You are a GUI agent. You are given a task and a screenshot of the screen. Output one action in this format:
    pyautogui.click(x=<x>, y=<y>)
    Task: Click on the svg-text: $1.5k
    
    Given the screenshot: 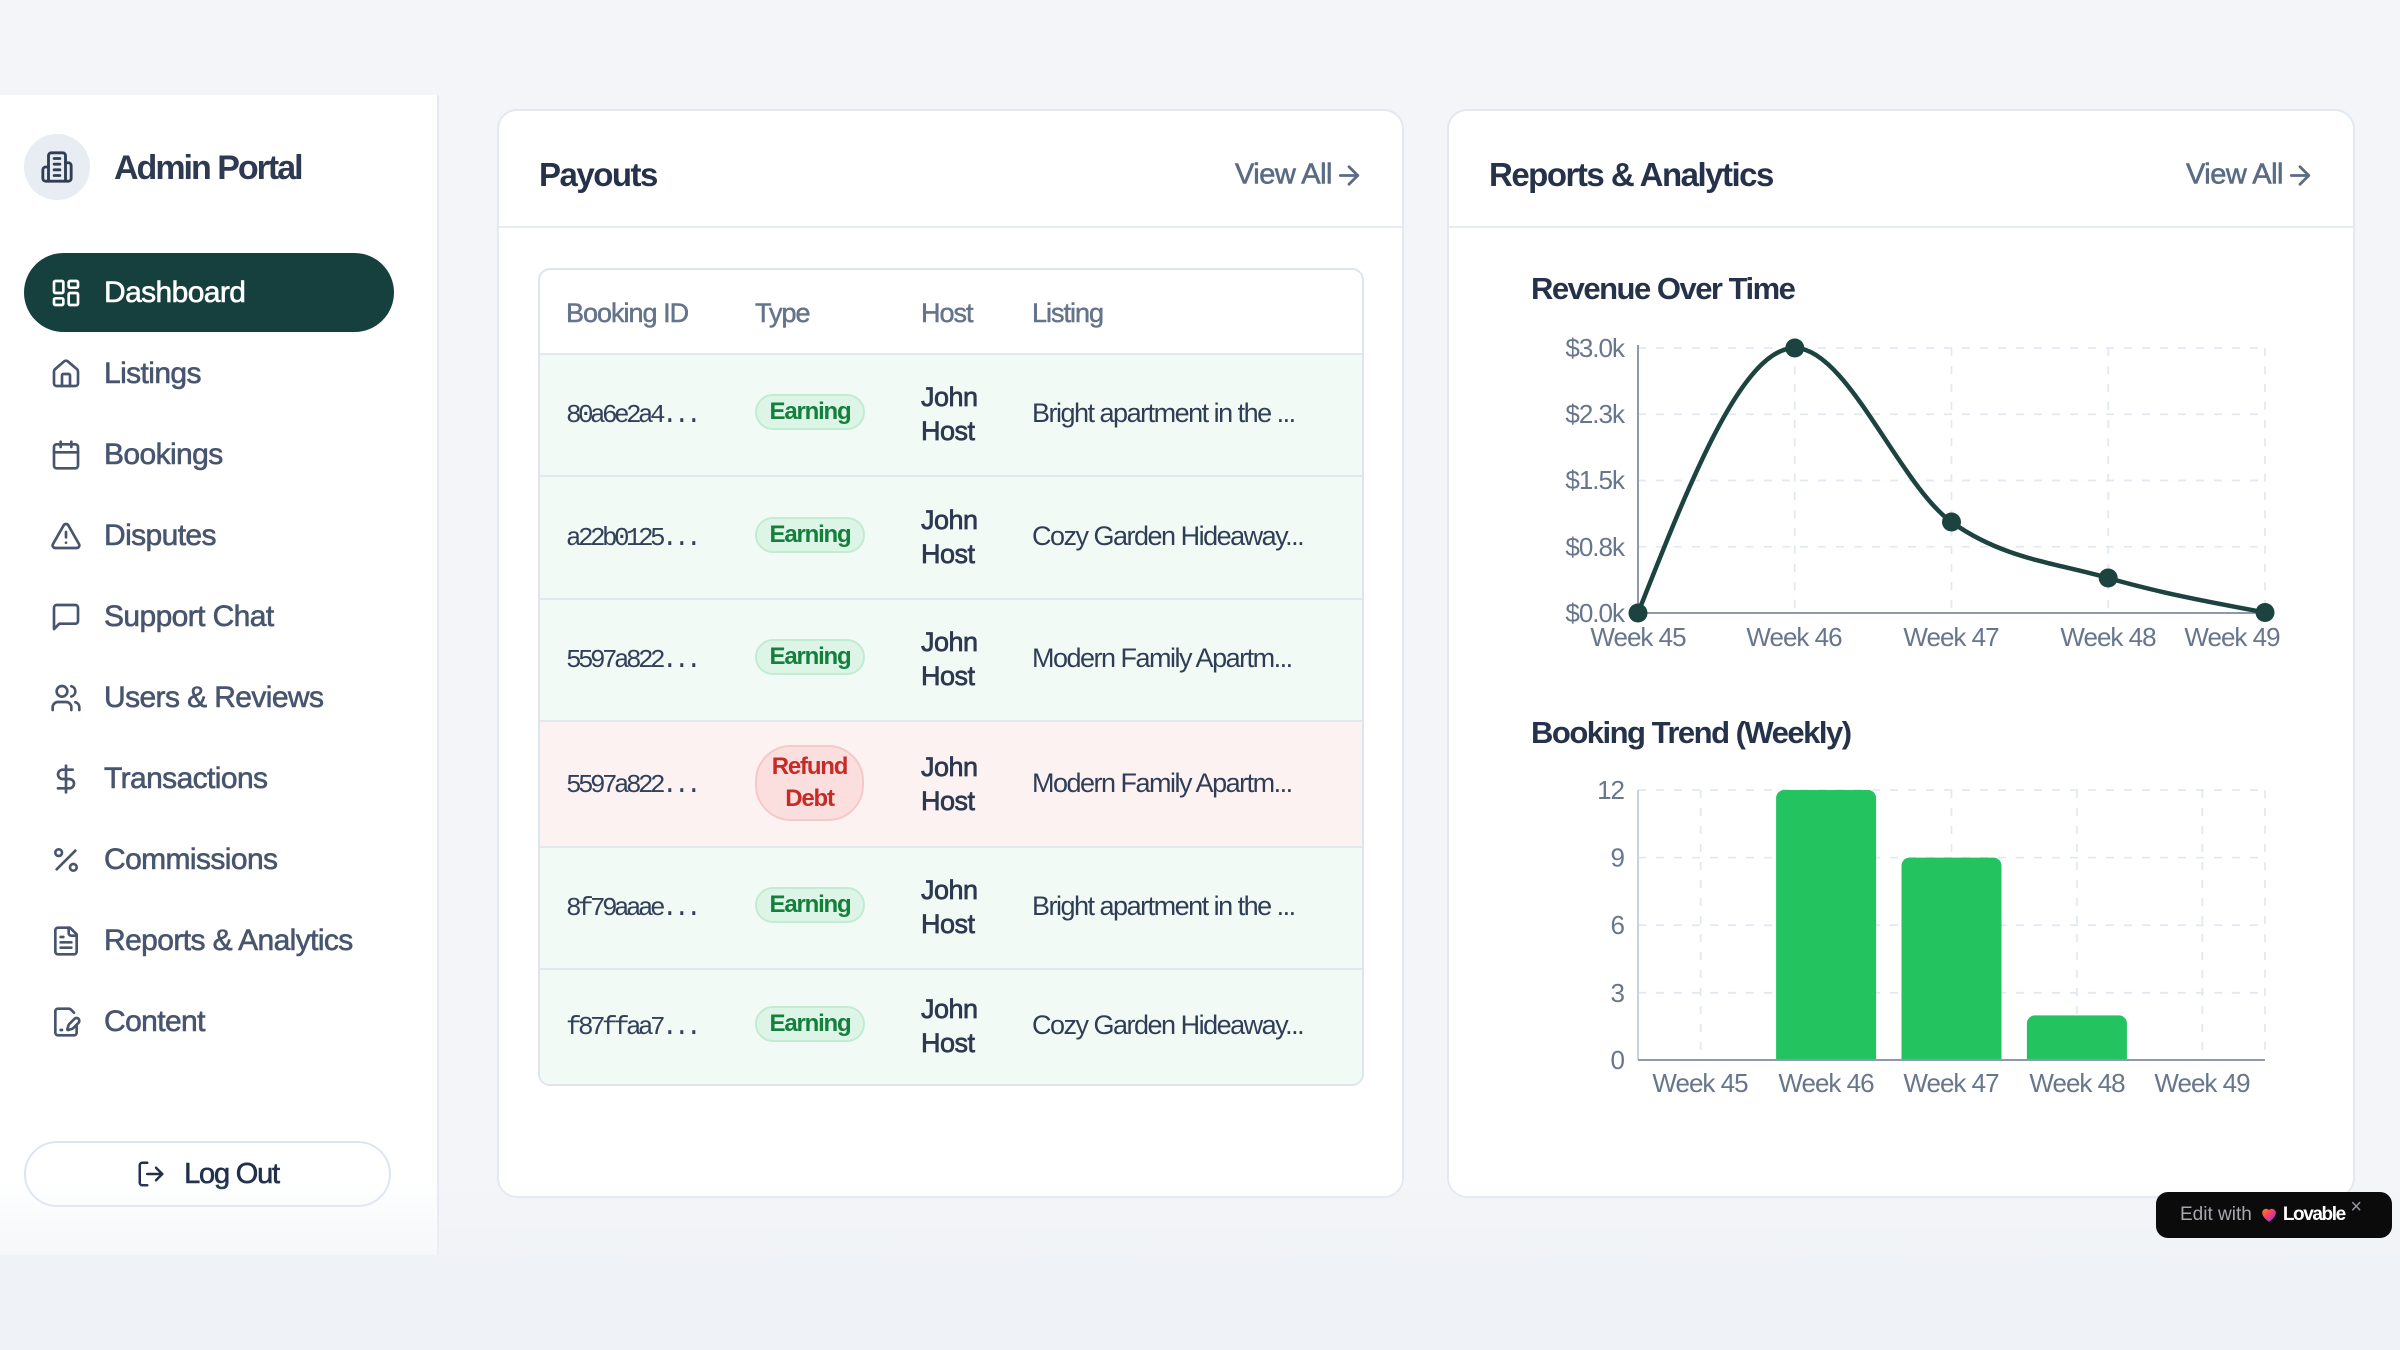 What is the action you would take?
    pyautogui.click(x=1595, y=480)
    